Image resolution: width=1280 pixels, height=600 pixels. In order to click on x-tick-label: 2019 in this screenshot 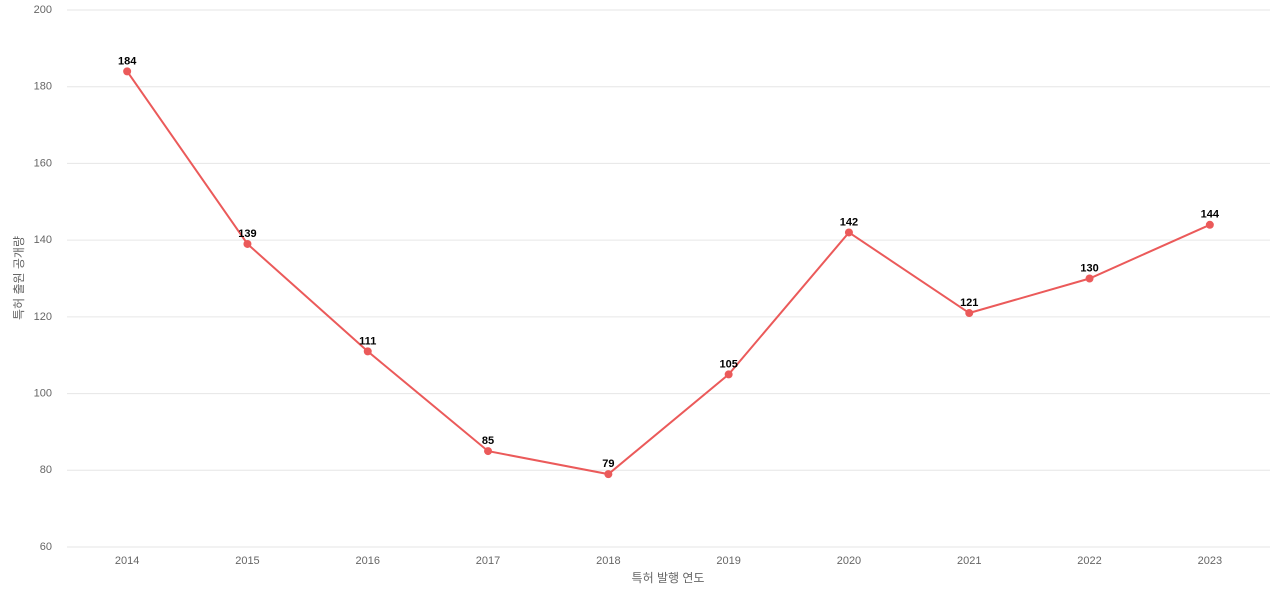, I will do `click(728, 561)`.